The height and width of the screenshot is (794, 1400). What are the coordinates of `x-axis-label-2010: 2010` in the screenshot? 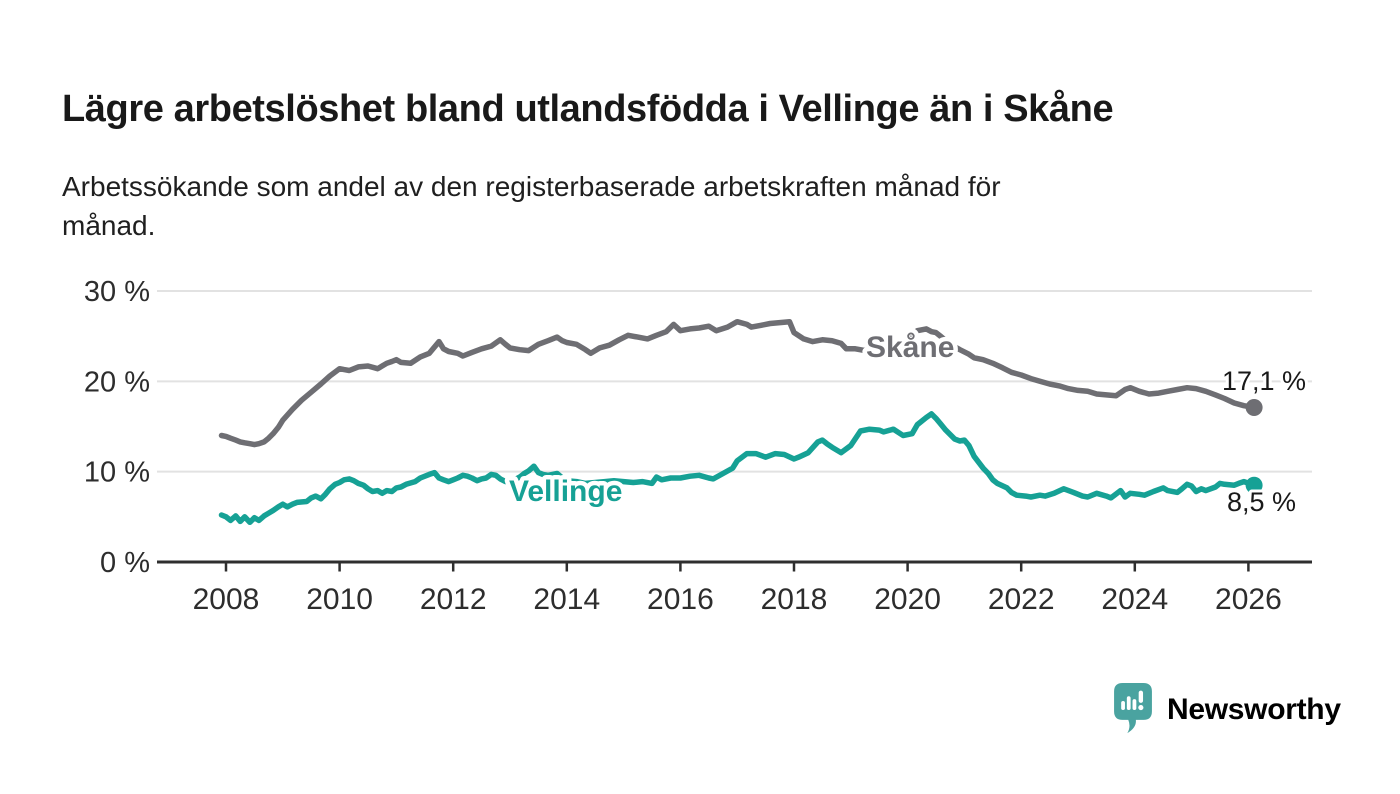 It's located at (339, 599).